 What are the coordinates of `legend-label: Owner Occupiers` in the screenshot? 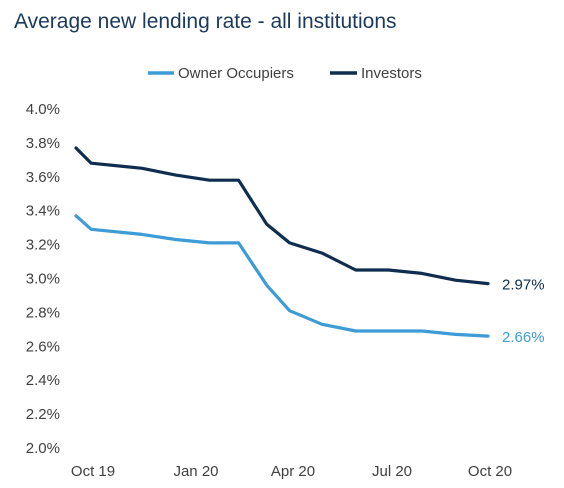 It's located at (236, 73).